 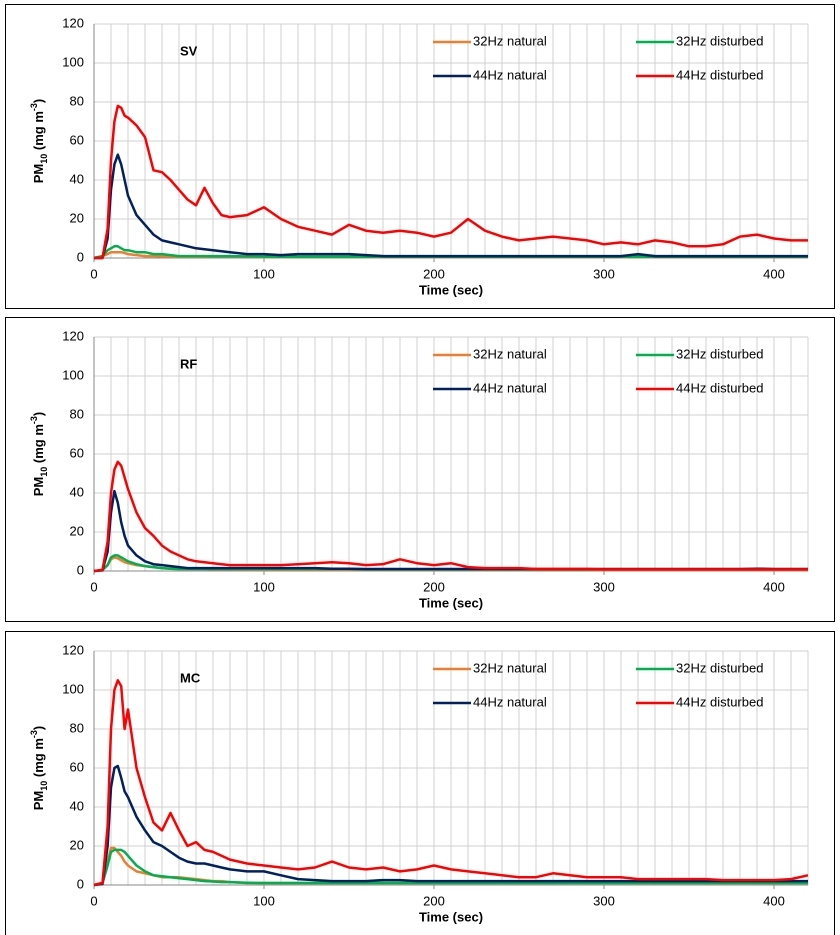 I want to click on panel-label: RF, so click(x=188, y=363).